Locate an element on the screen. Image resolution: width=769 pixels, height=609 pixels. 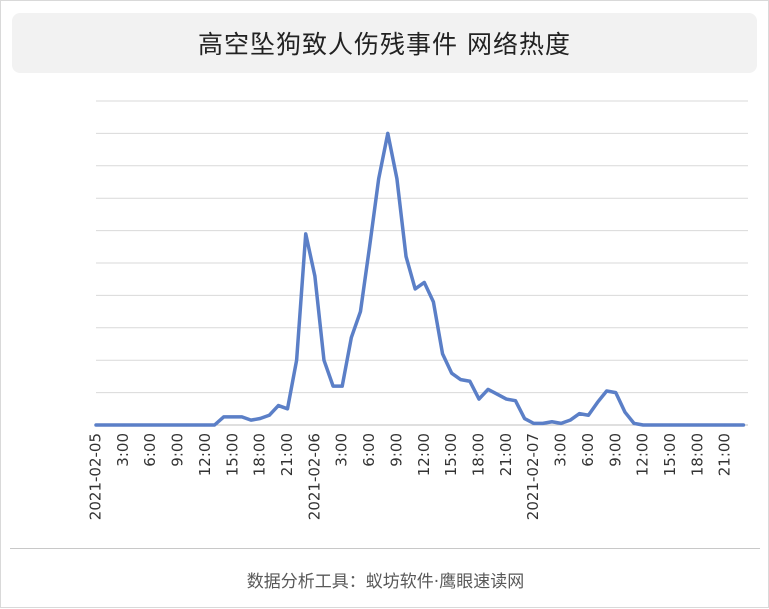
chart-title: 高空坠狗致人伤残事件 网络热度 is located at coordinates (384, 44).